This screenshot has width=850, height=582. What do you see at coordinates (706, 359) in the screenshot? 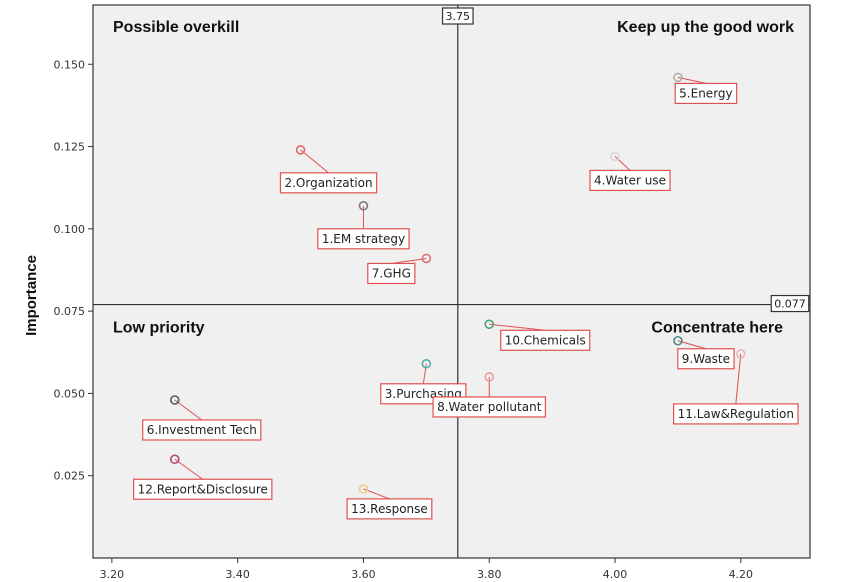
I see `data-point-label: 9.Waste` at bounding box center [706, 359].